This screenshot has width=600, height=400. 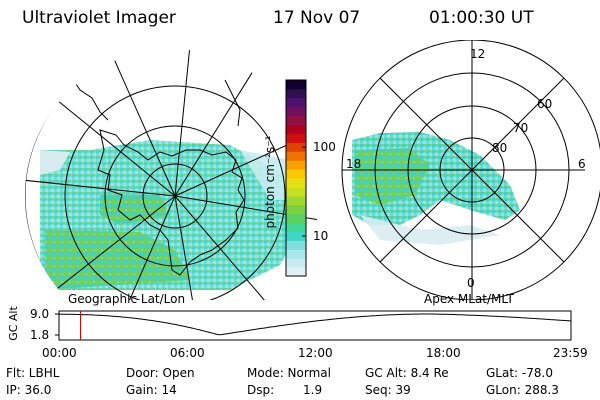 What do you see at coordinates (317, 18) in the screenshot?
I see `header-date: 17 Nov 07` at bounding box center [317, 18].